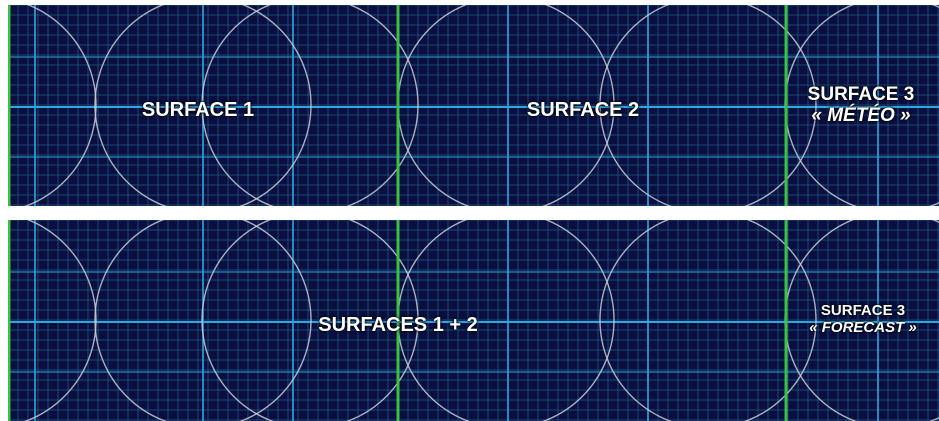 Image resolution: width=939 pixels, height=421 pixels. What do you see at coordinates (861, 116) in the screenshot?
I see `surface-3-subtitle: « MÉTÉO »` at bounding box center [861, 116].